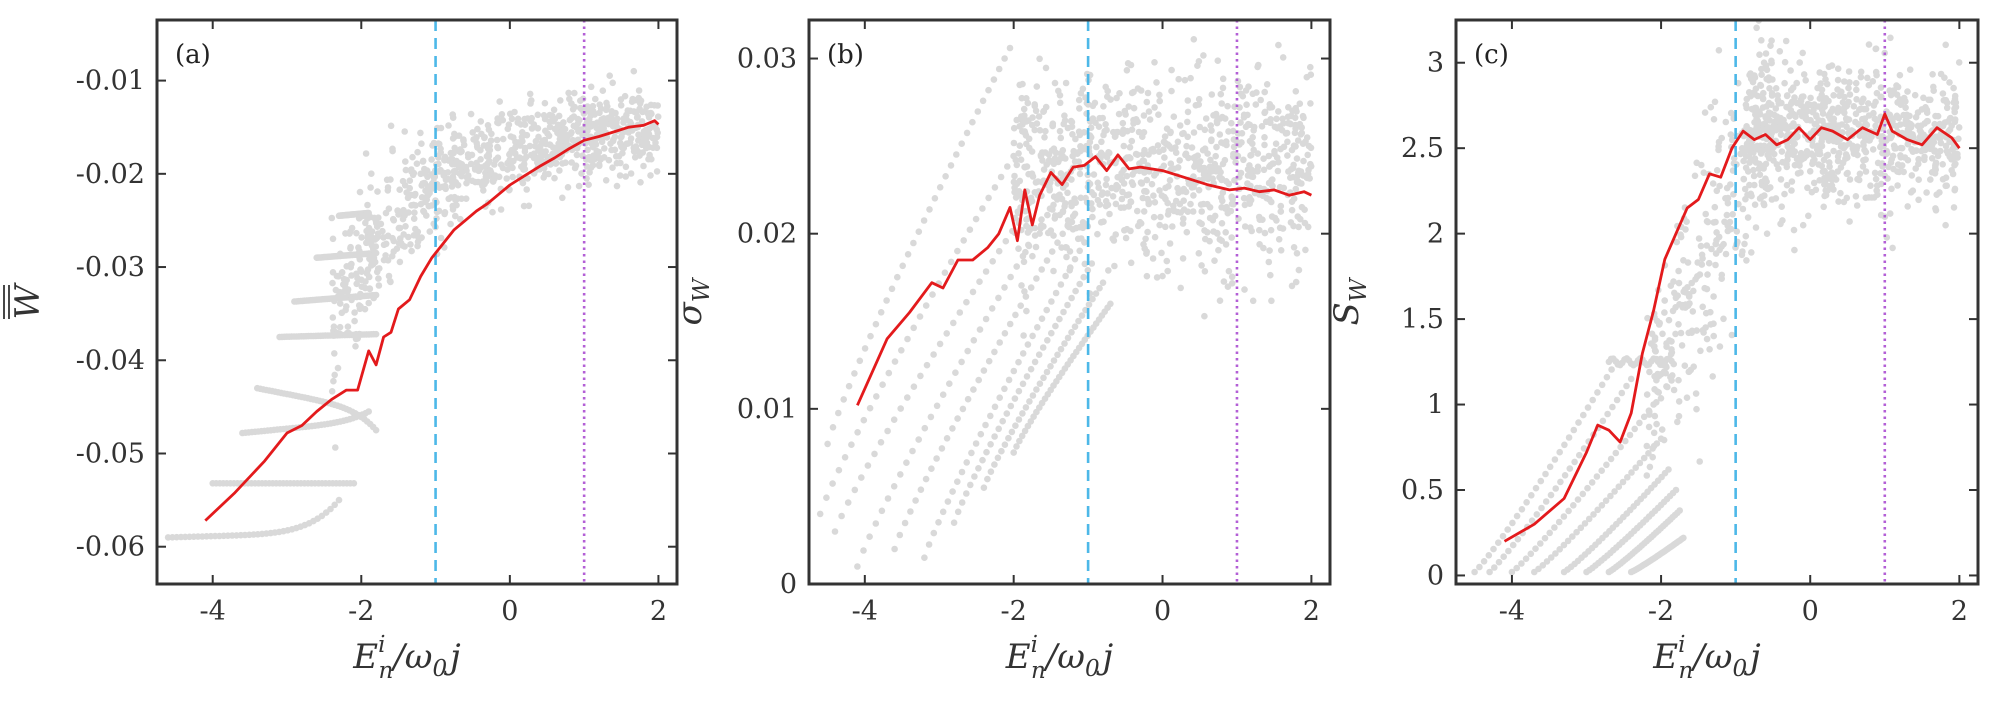 The height and width of the screenshot is (706, 2000). Describe the element at coordinates (1810, 611) in the screenshot. I see `x-tick-label: 0` at that location.